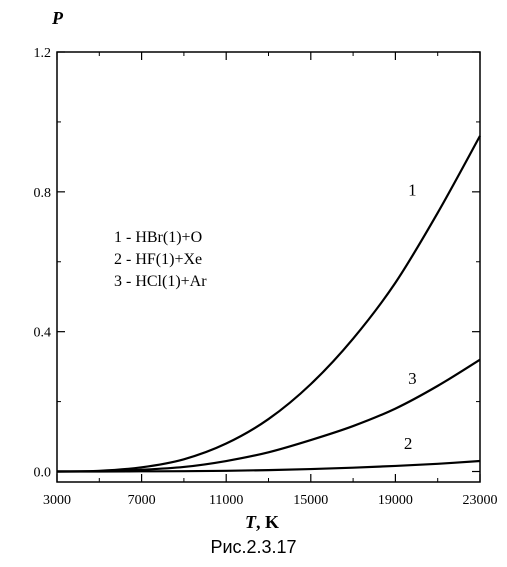 Image resolution: width=507 pixels, height=567 pixels. I want to click on x-tick-label: 19000, so click(395, 500).